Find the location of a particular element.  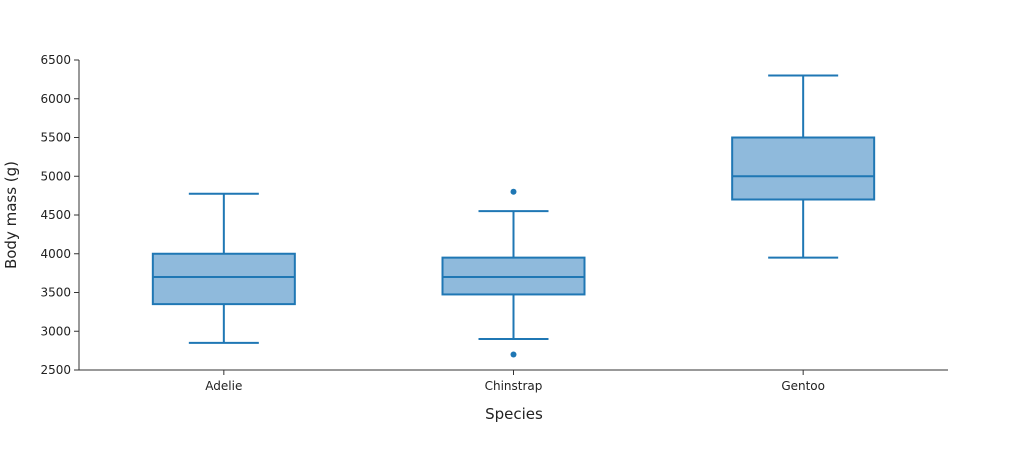

x-axis-title: Species is located at coordinates (514, 414).